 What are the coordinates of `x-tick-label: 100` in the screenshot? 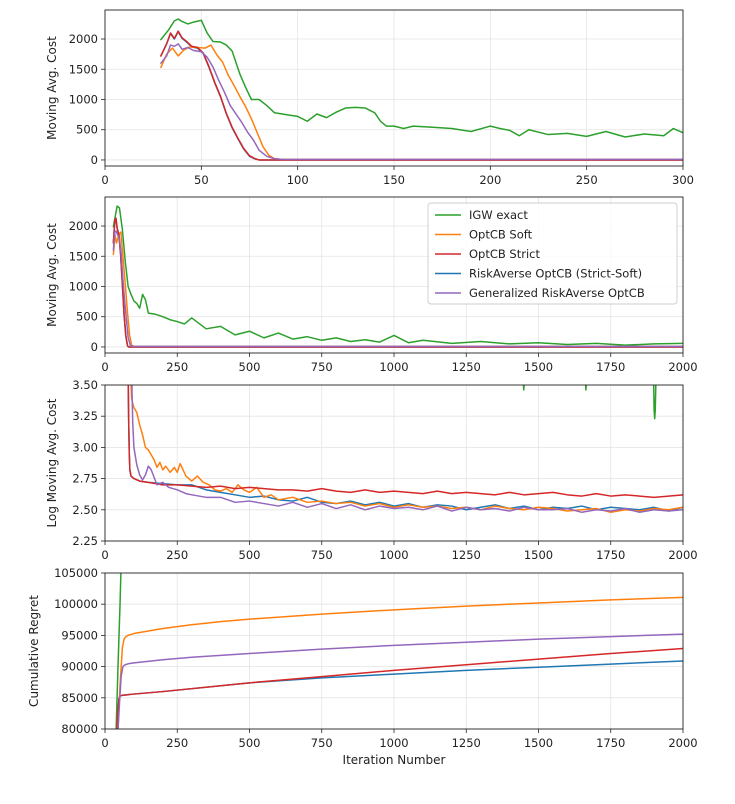 It's located at (298, 180).